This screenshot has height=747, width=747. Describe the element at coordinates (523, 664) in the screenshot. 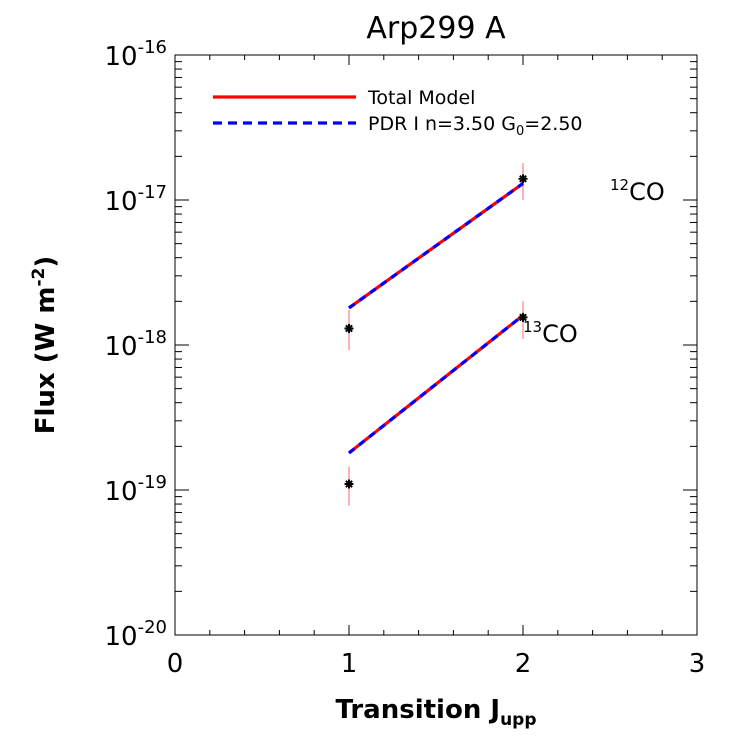

I see `x-tick-label: 2` at that location.